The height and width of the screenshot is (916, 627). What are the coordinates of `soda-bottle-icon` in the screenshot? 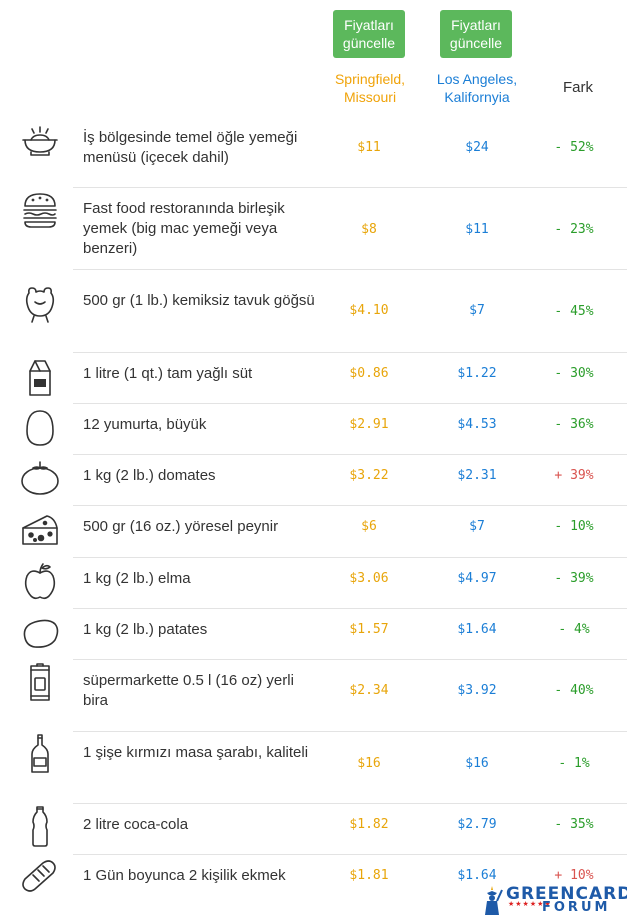 It's located at (40, 827).